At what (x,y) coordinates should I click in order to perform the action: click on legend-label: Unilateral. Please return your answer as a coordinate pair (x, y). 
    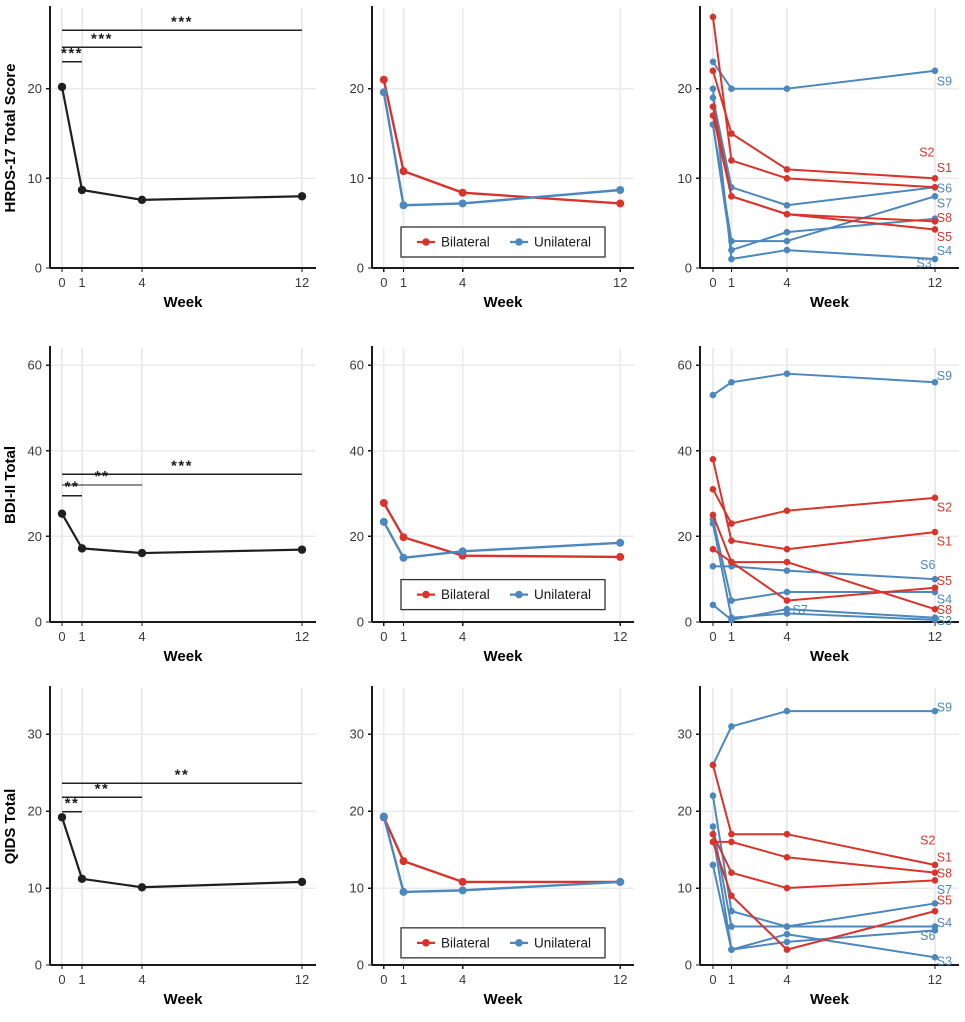
    Looking at the image, I should click on (562, 242).